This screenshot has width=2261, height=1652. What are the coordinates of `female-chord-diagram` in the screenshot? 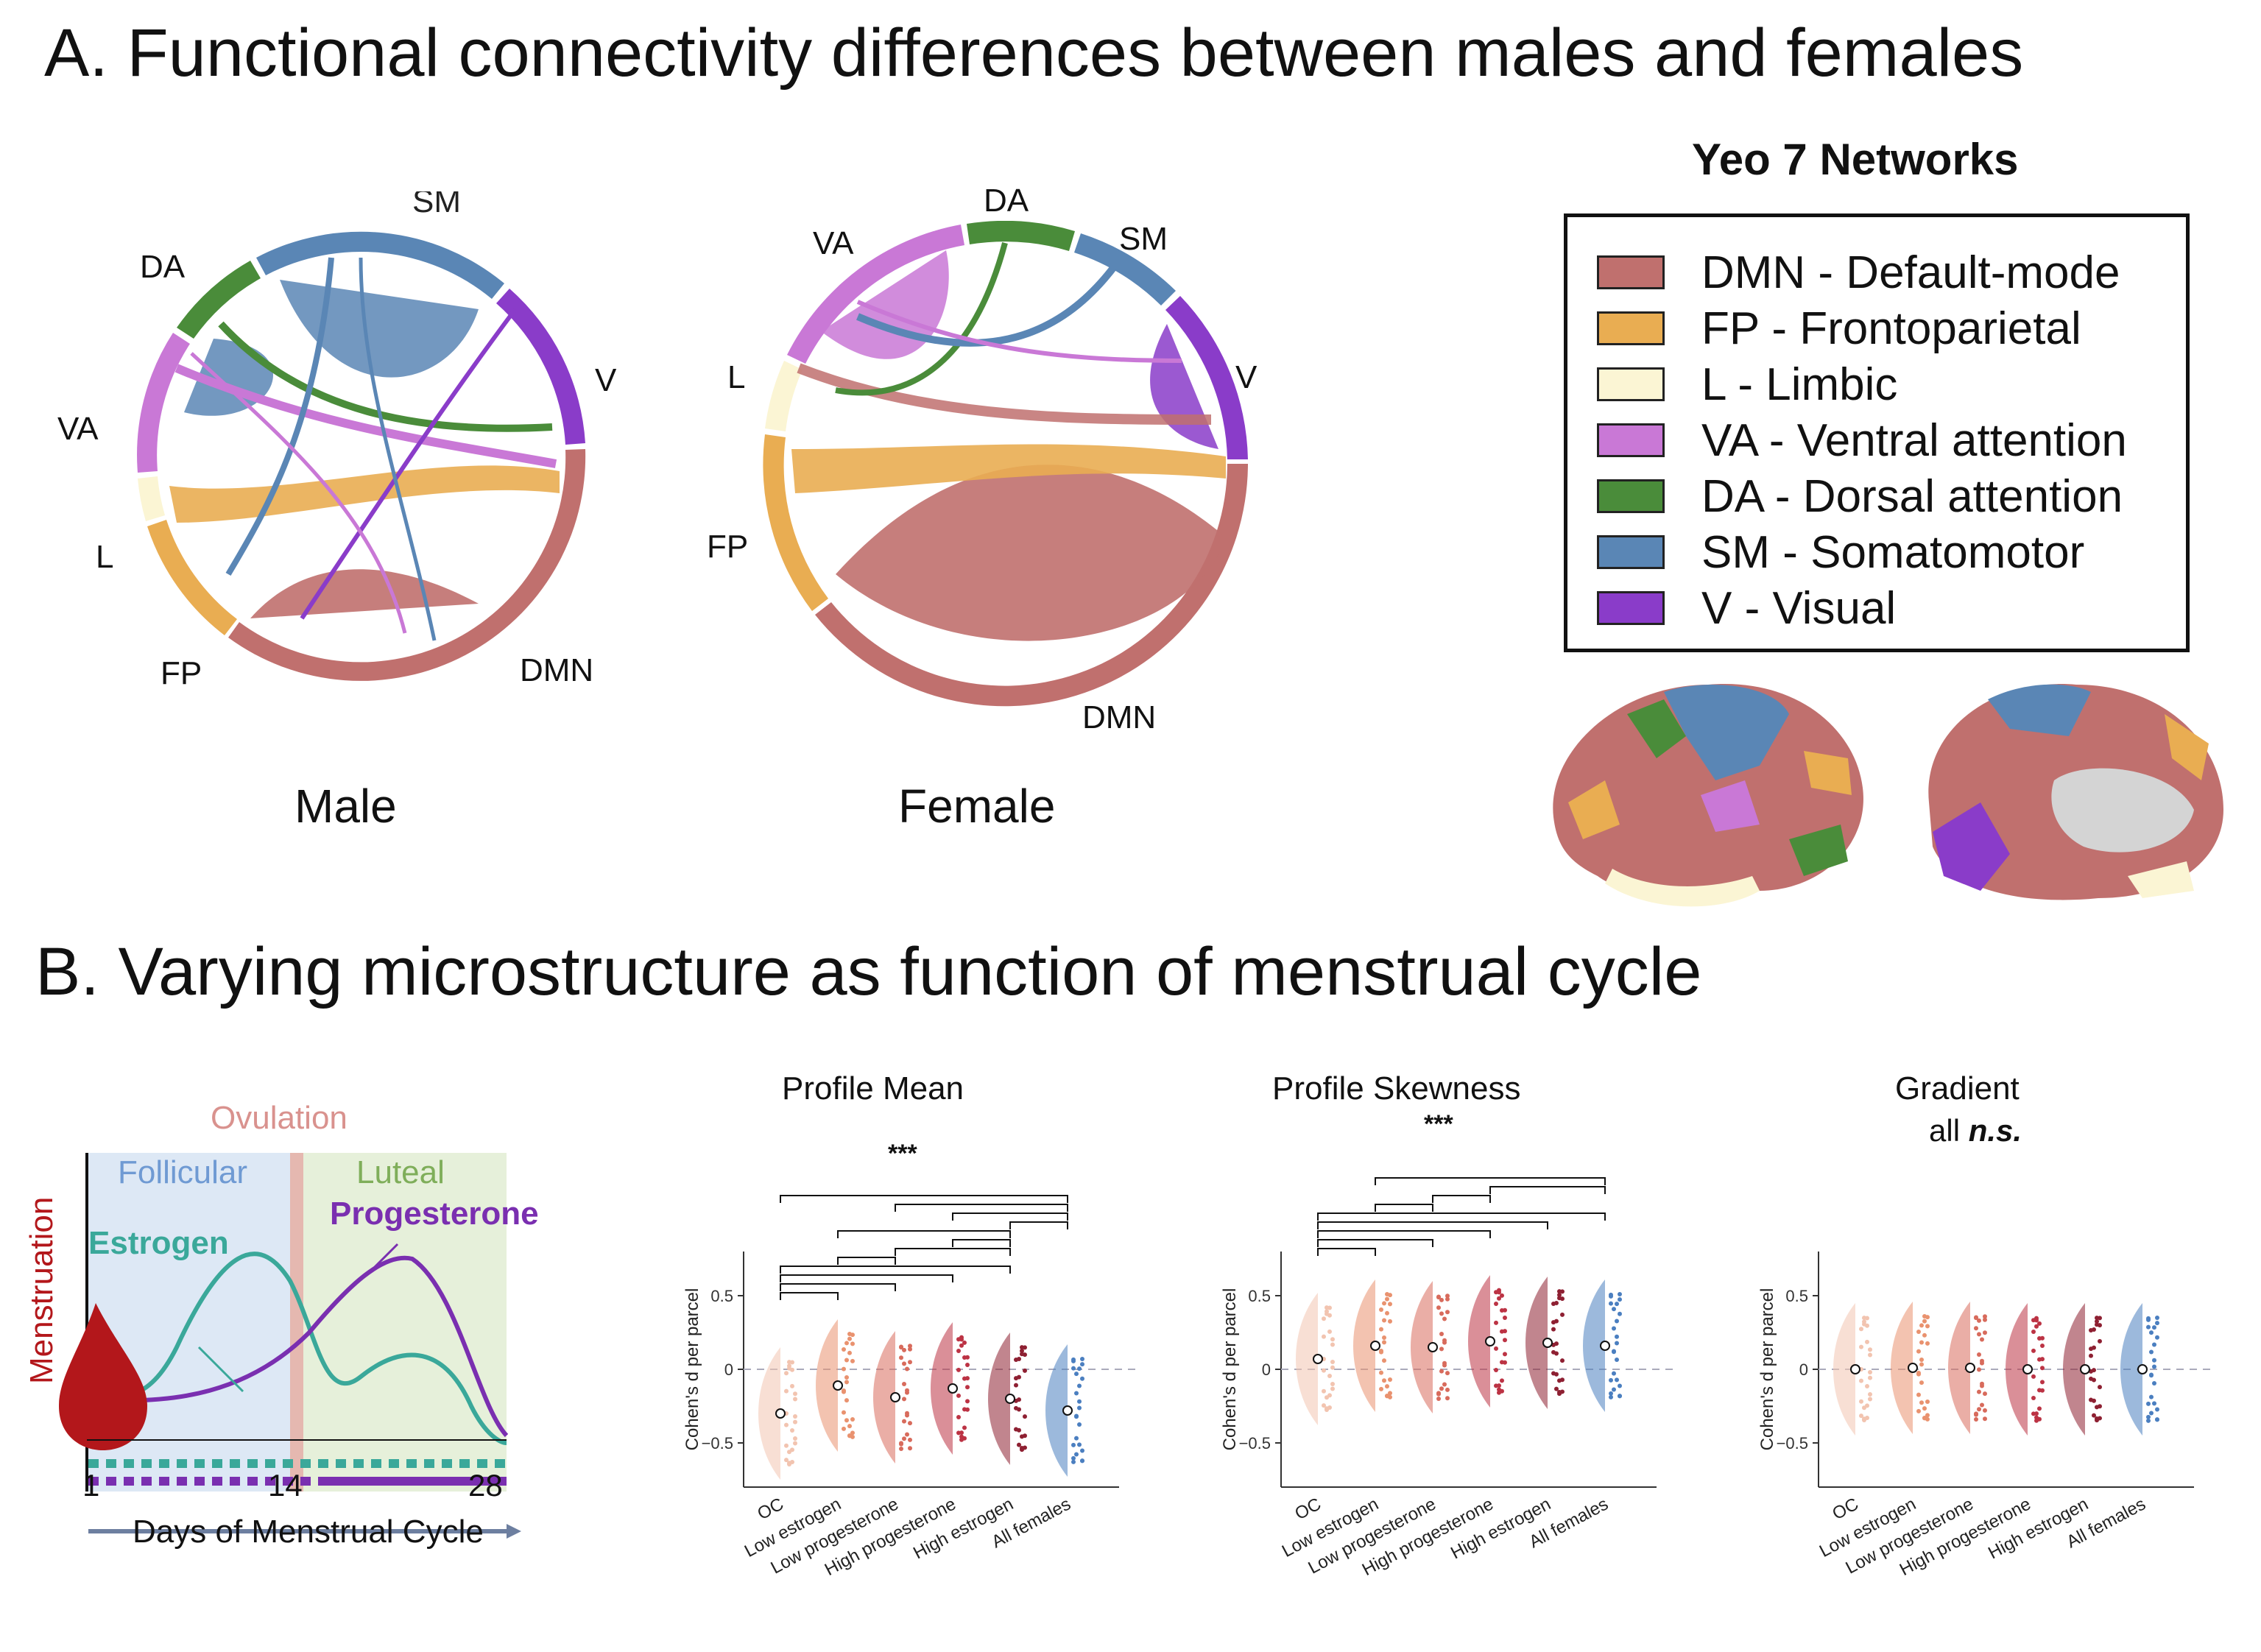 It's located at (1005, 464).